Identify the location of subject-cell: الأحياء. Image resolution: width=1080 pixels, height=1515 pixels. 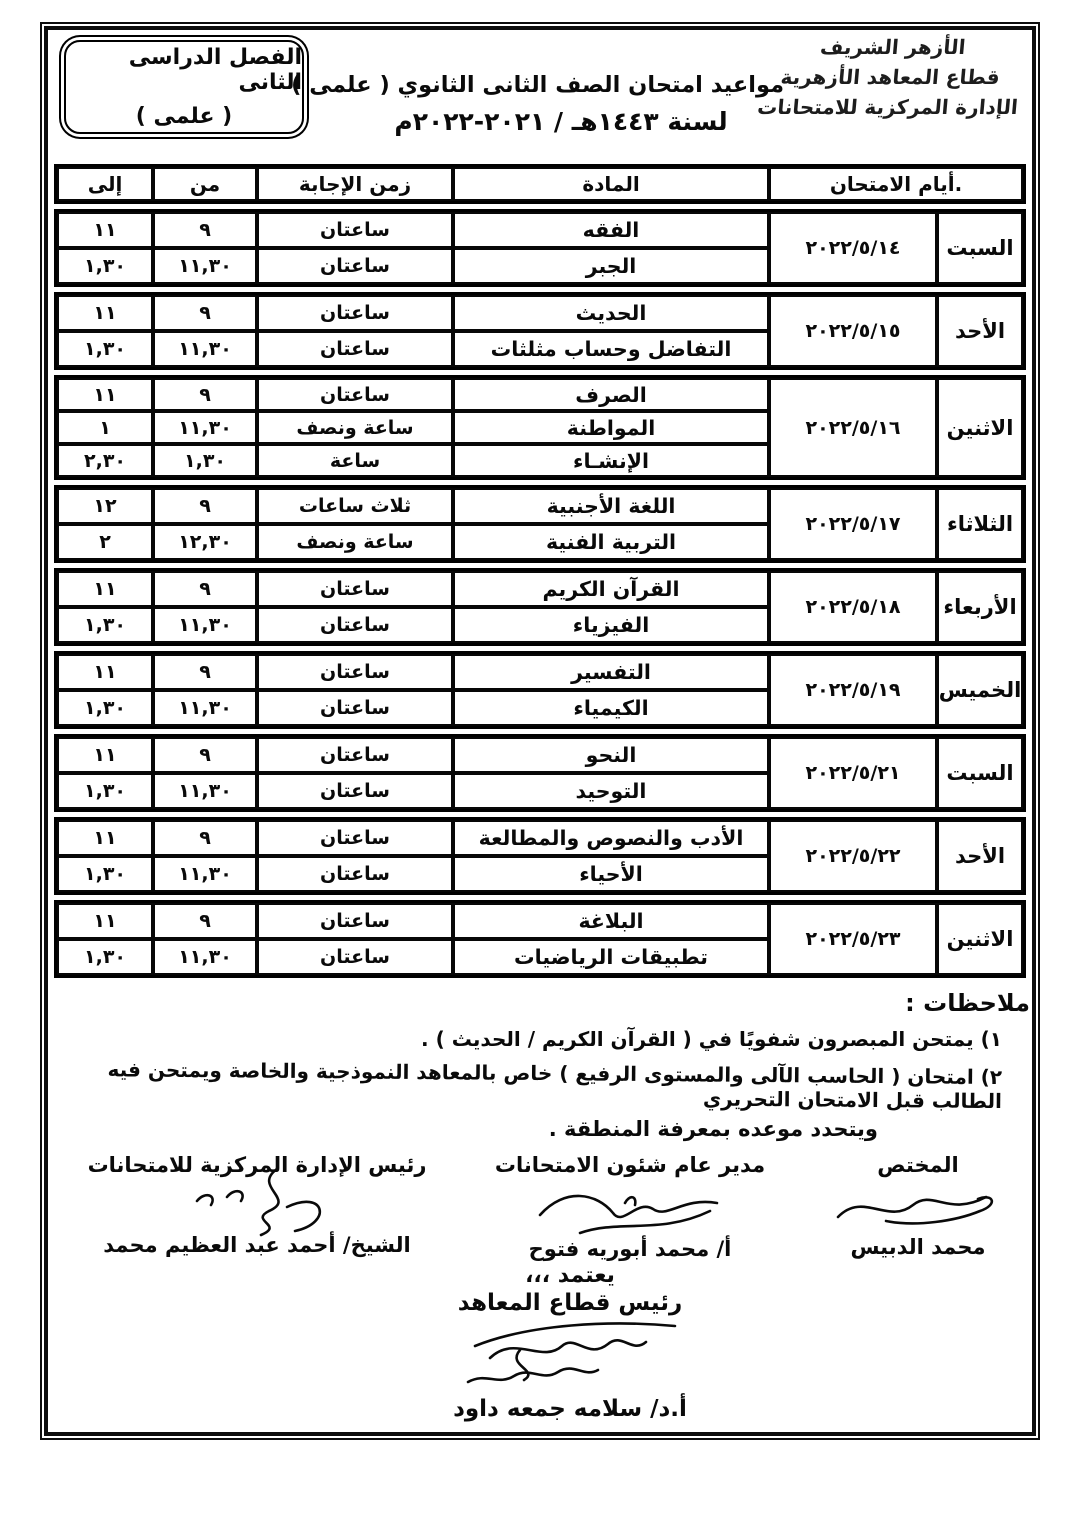
(611, 874).